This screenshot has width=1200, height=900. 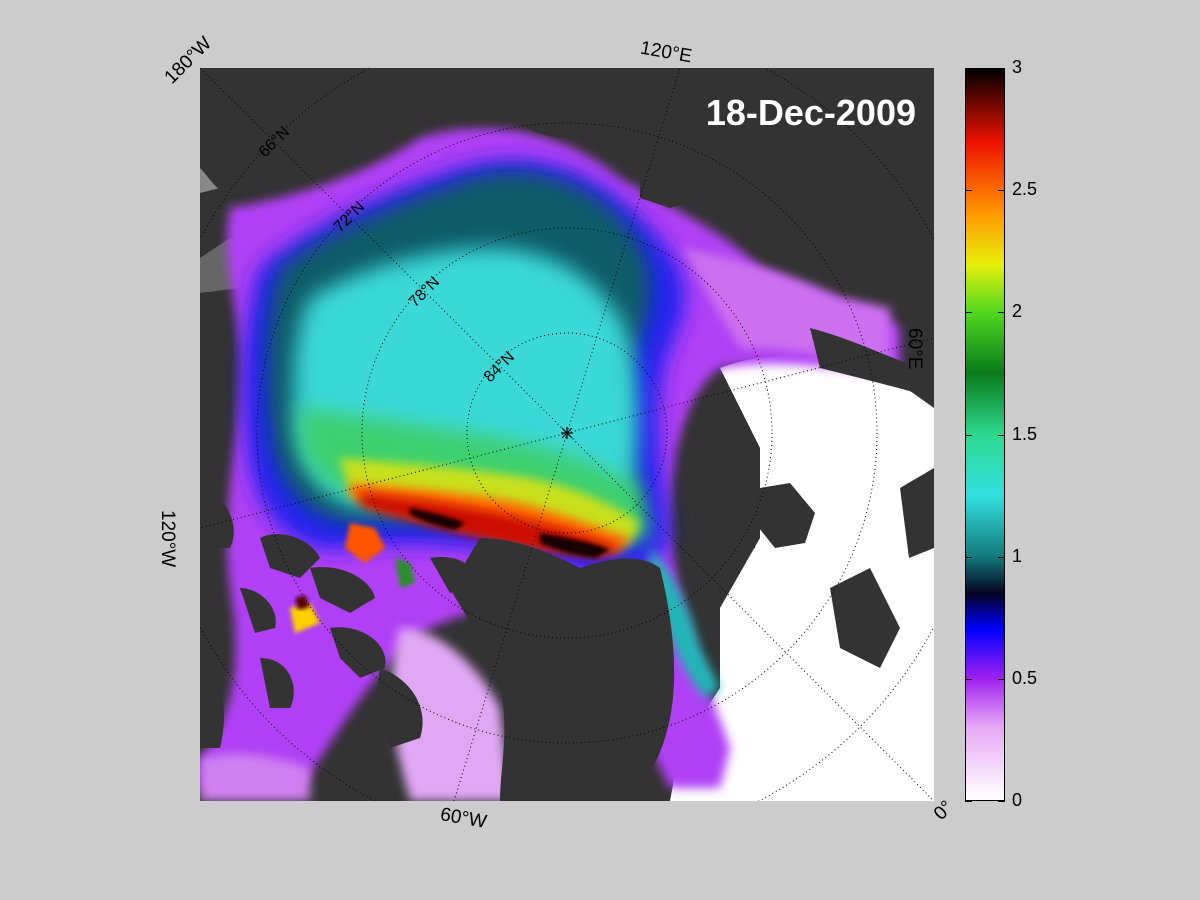 I want to click on island, so click(x=730, y=520).